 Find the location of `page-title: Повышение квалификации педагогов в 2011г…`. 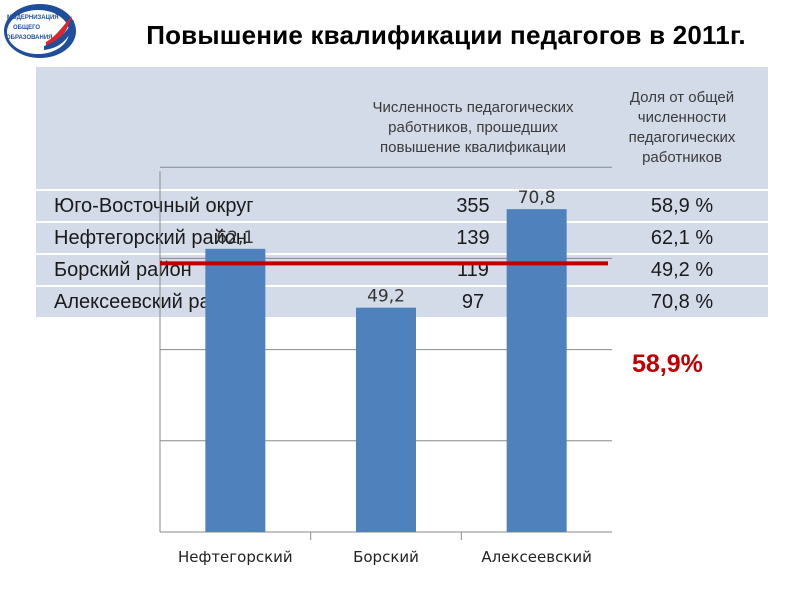

page-title: Повышение квалификации педагогов в 2011г… is located at coordinates (446, 35).